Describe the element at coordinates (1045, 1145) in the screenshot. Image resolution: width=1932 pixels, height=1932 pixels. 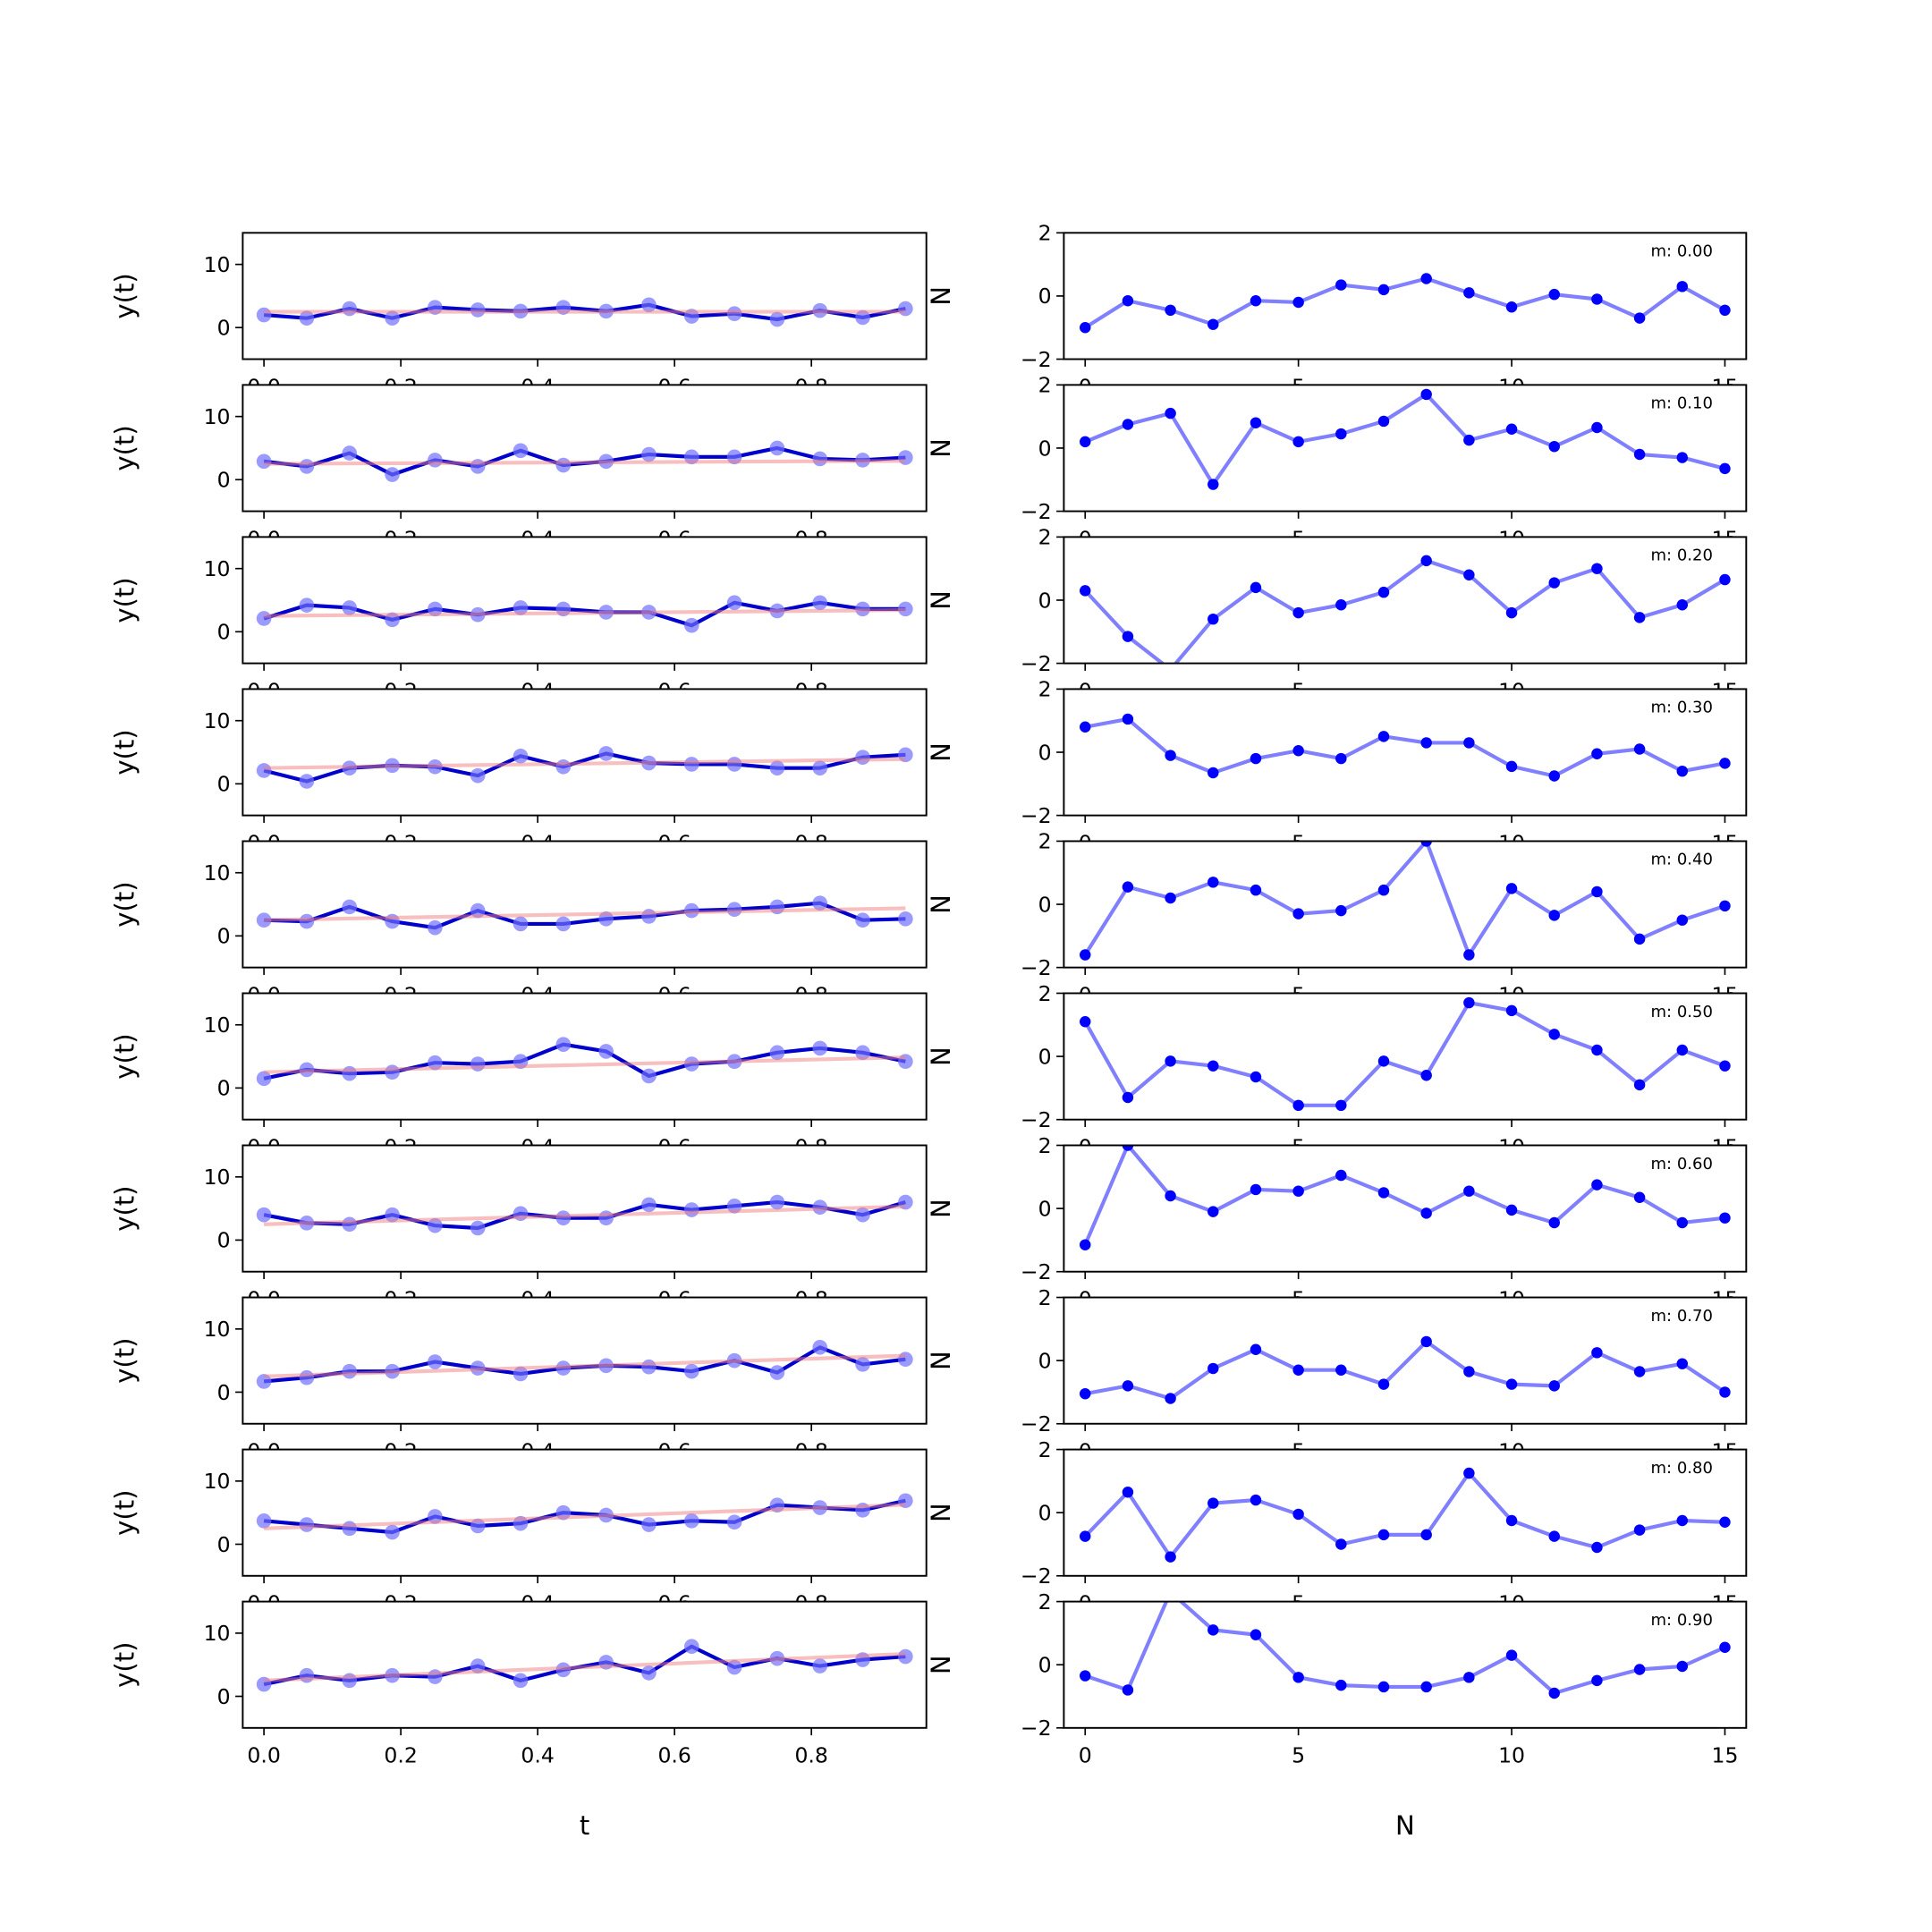
I see `y-tick-label: 2` at that location.